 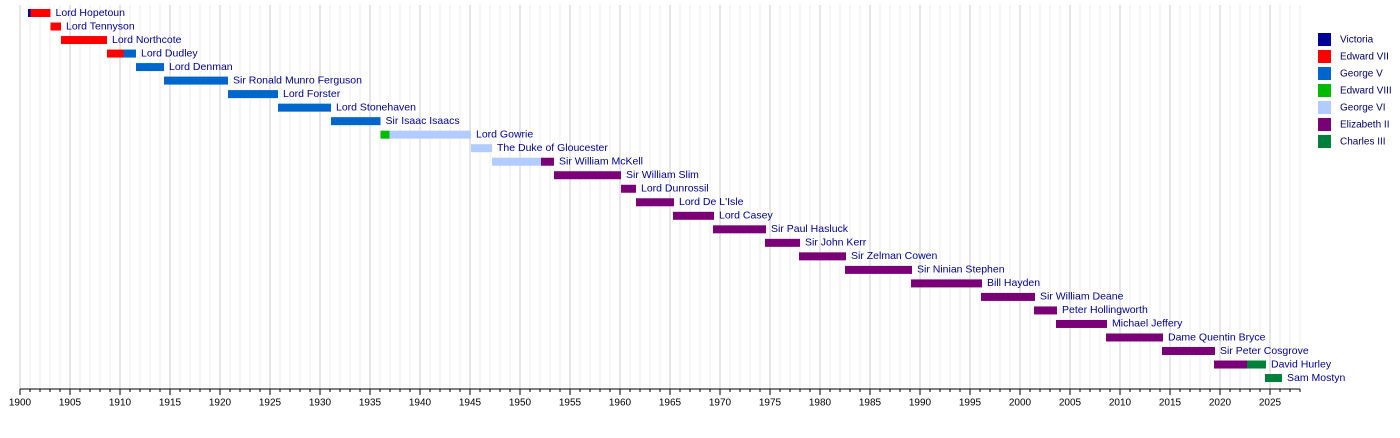 I want to click on x-tick-label: 2015, so click(x=1170, y=403).